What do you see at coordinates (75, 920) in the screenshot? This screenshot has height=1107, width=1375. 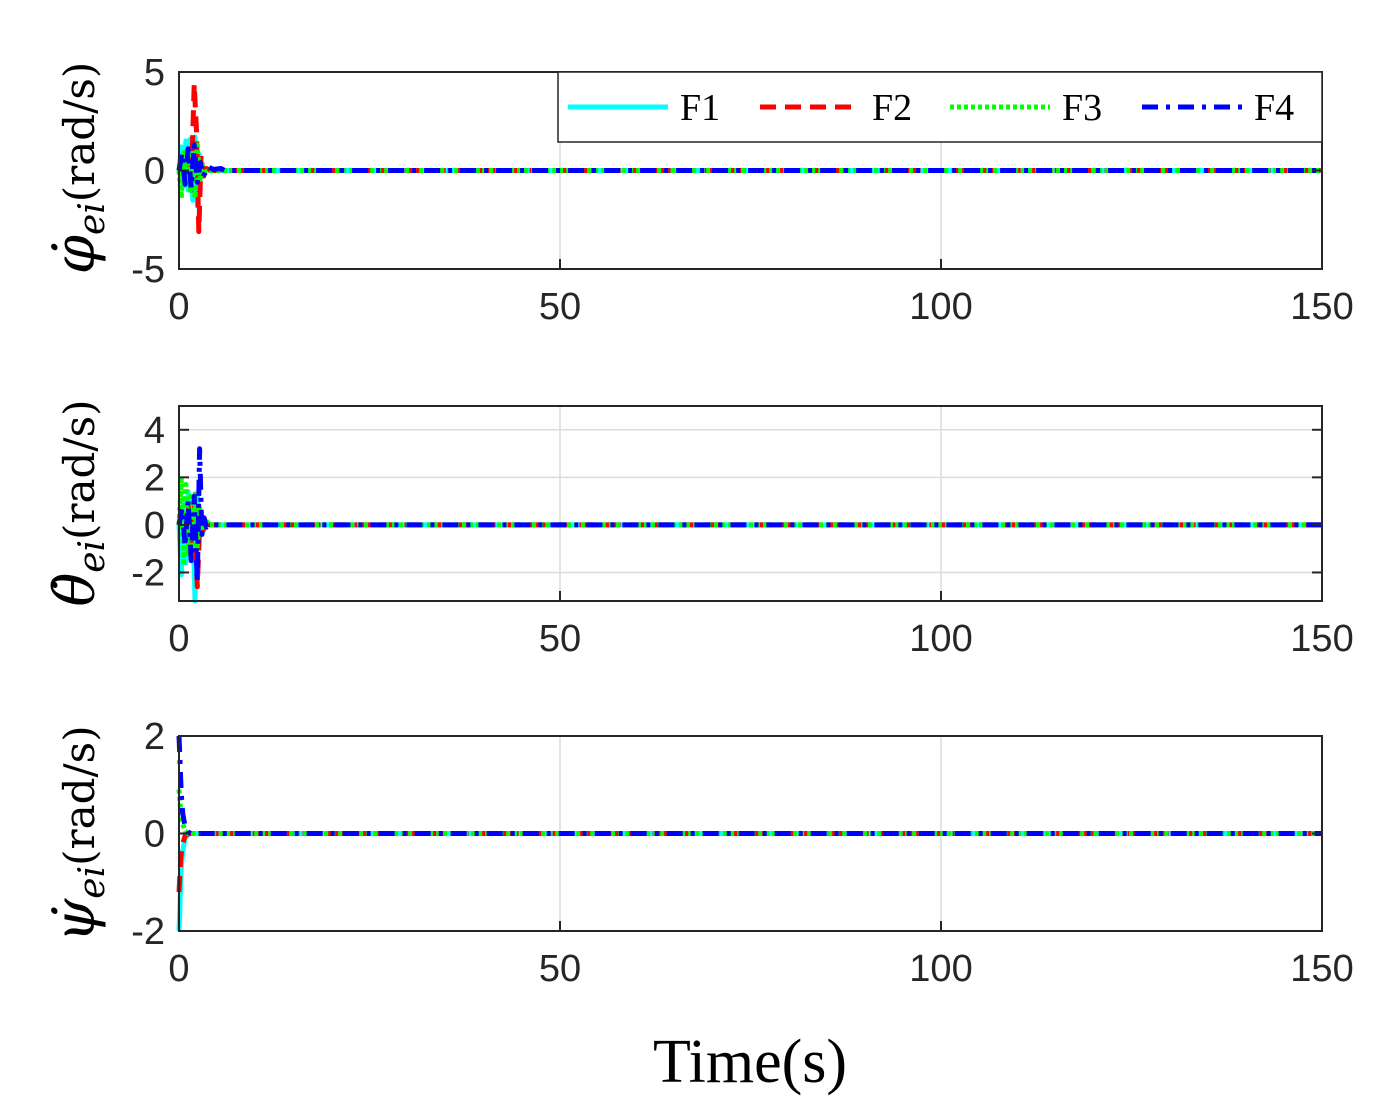 I see `y-axis-symbol: ψ̇` at bounding box center [75, 920].